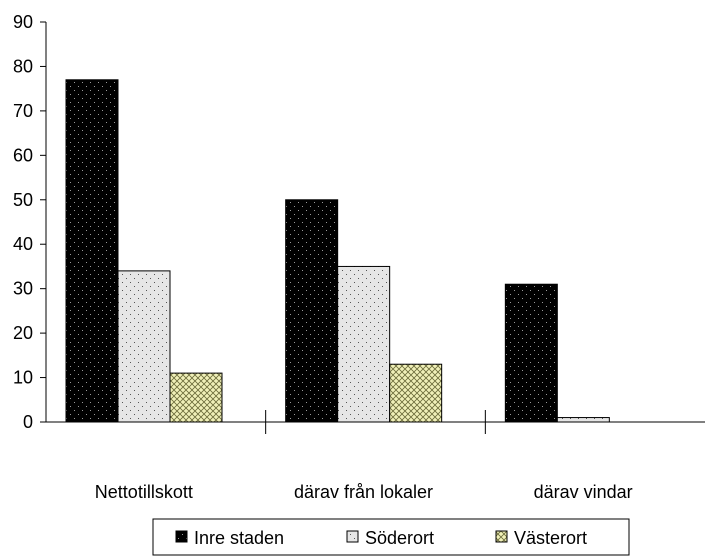 The height and width of the screenshot is (556, 705). Describe the element at coordinates (583, 492) in the screenshot. I see `category-label: därav vindar` at that location.